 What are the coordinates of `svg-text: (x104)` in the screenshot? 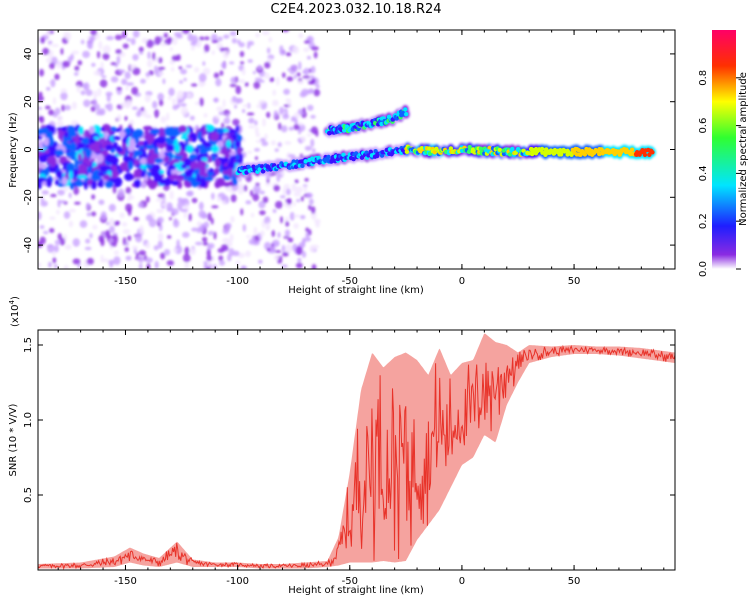 It's located at (14, 311).